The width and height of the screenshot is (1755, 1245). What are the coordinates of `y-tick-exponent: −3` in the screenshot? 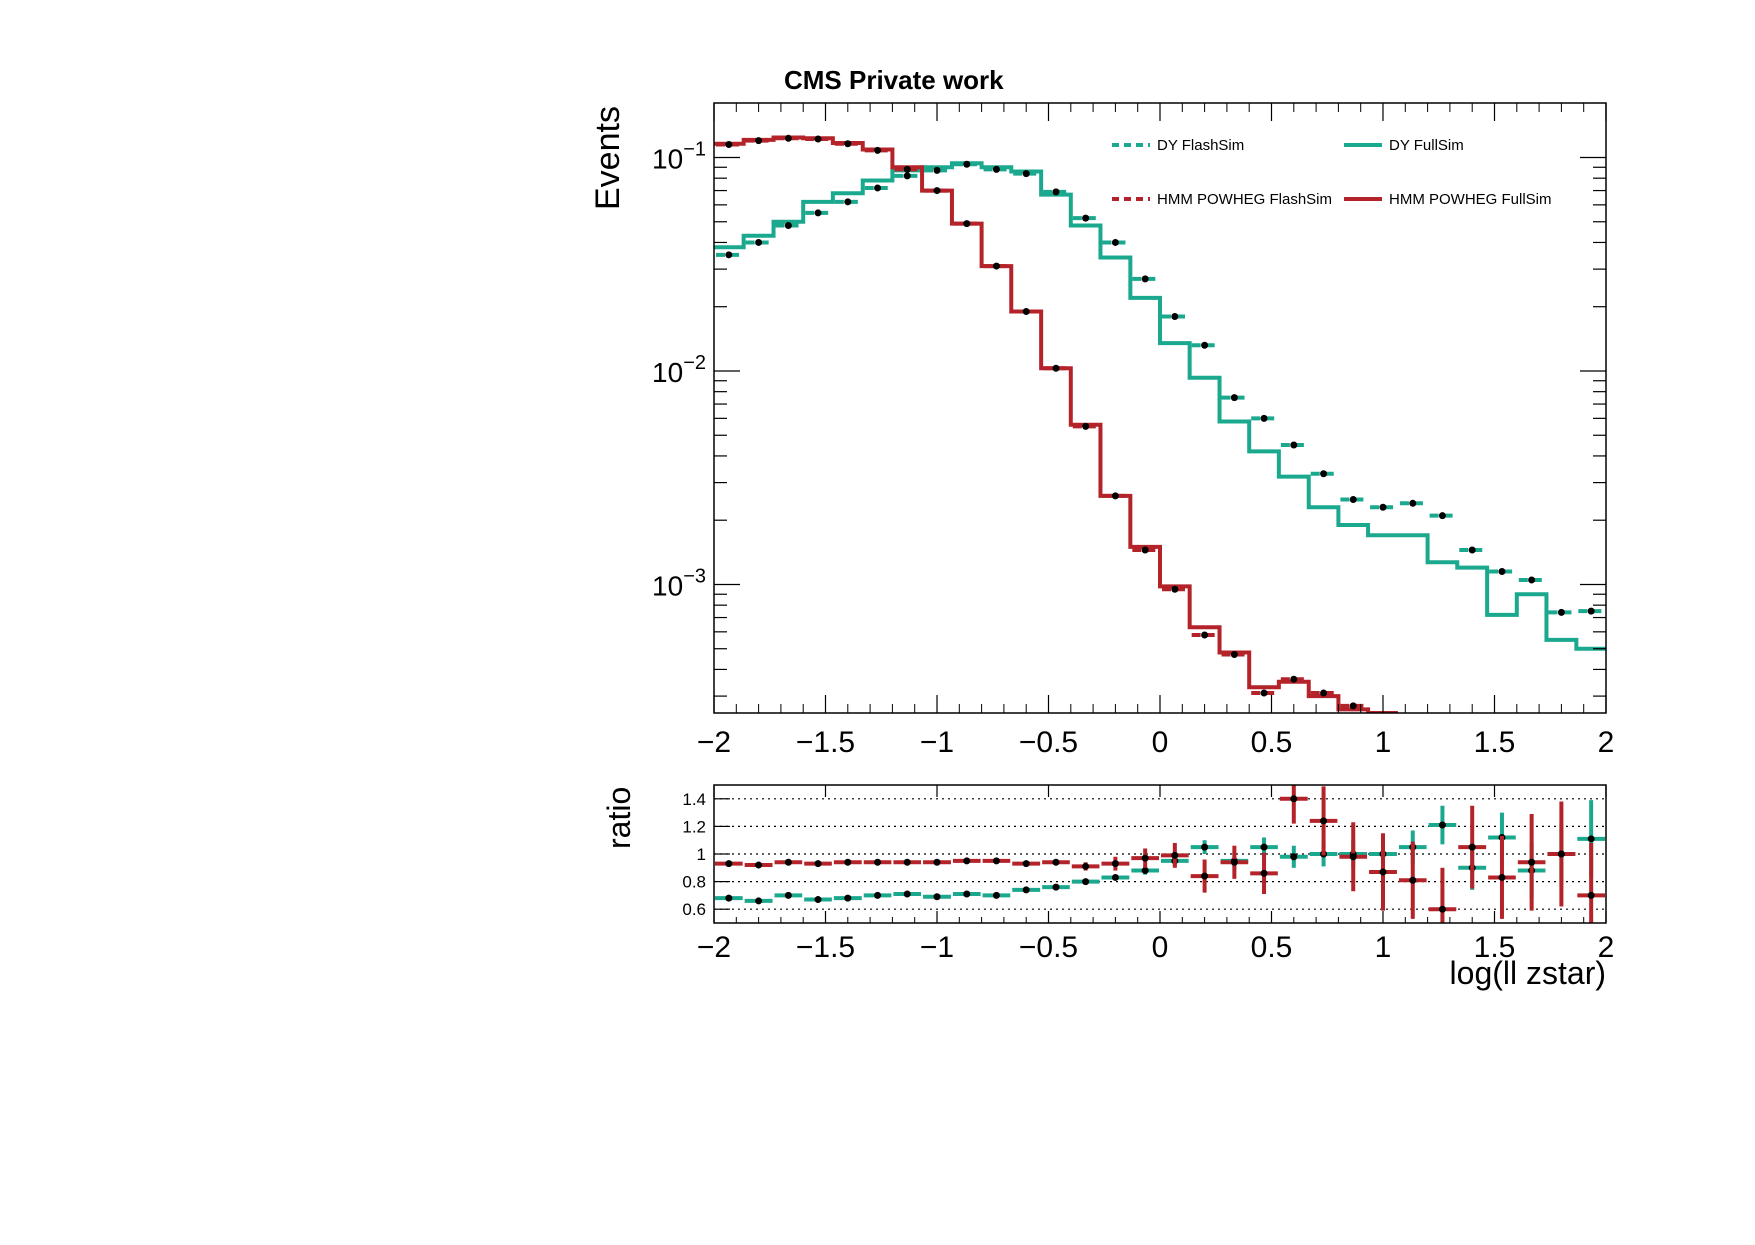 It's located at (694, 576).